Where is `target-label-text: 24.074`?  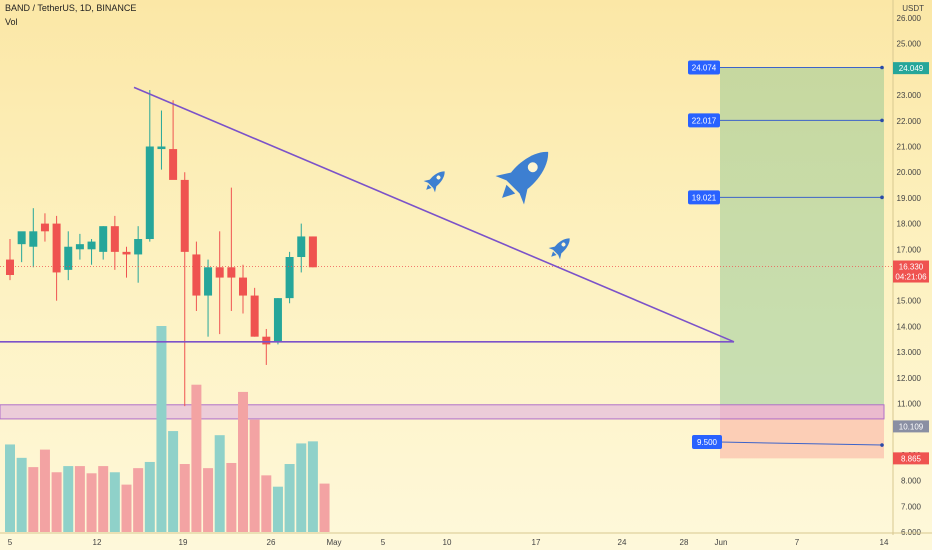 target-label-text: 24.074 is located at coordinates (704, 67).